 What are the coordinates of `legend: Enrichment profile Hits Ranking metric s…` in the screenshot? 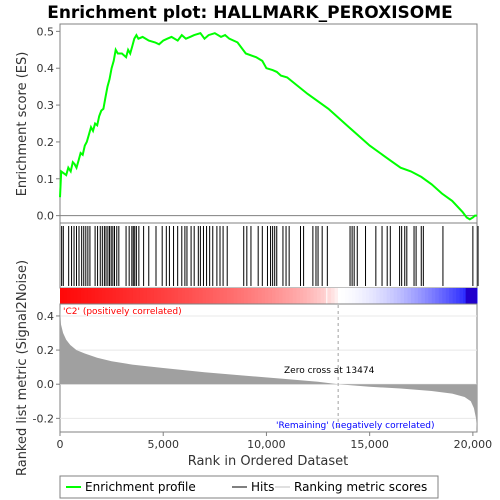 It's located at (249, 487).